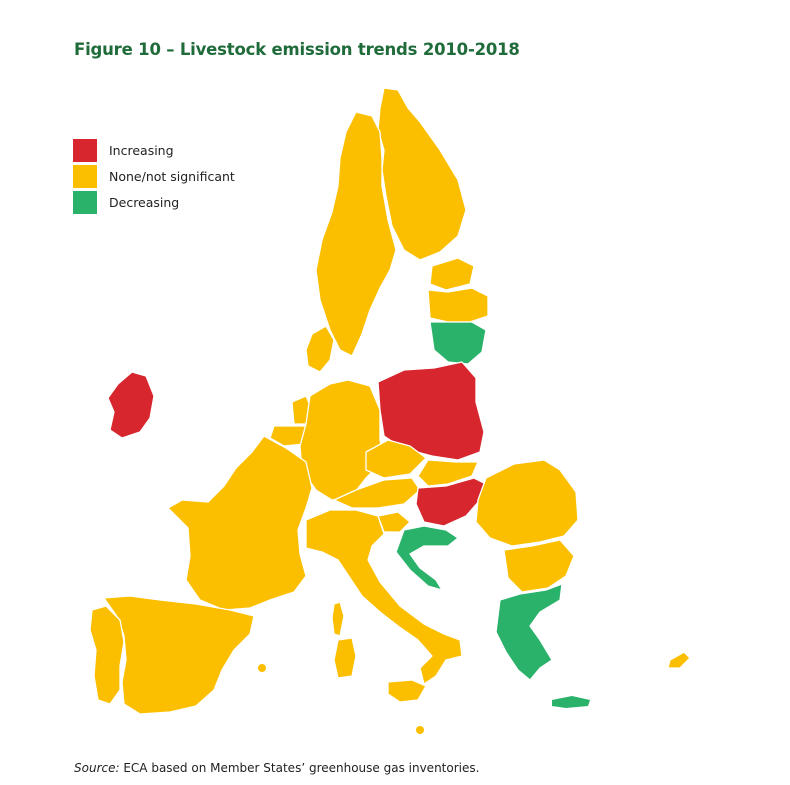  Describe the element at coordinates (451, 502) in the screenshot. I see `country-hungary` at that location.